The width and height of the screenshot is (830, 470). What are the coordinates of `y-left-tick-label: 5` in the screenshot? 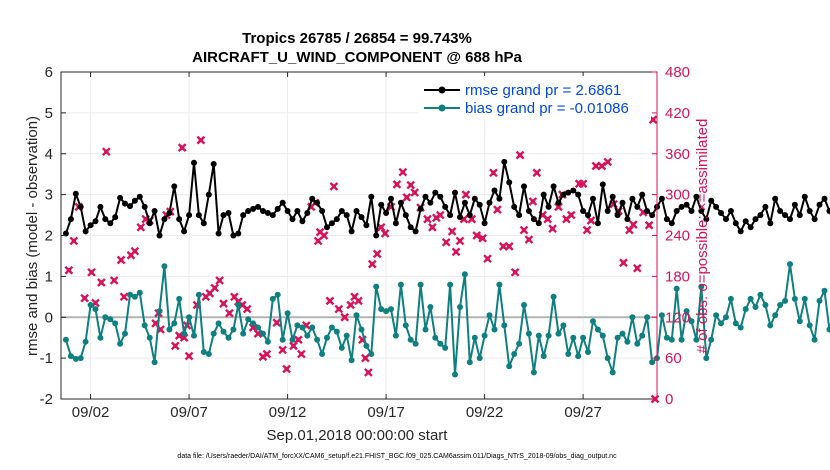 It's located at (49, 113).